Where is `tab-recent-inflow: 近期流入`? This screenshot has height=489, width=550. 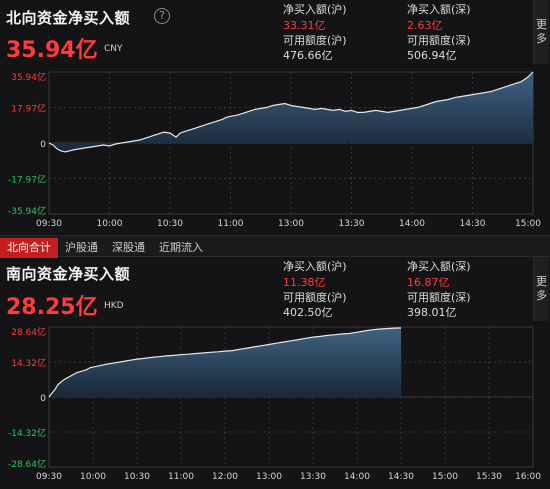 tab-recent-inflow: 近期流入 is located at coordinates (181, 247).